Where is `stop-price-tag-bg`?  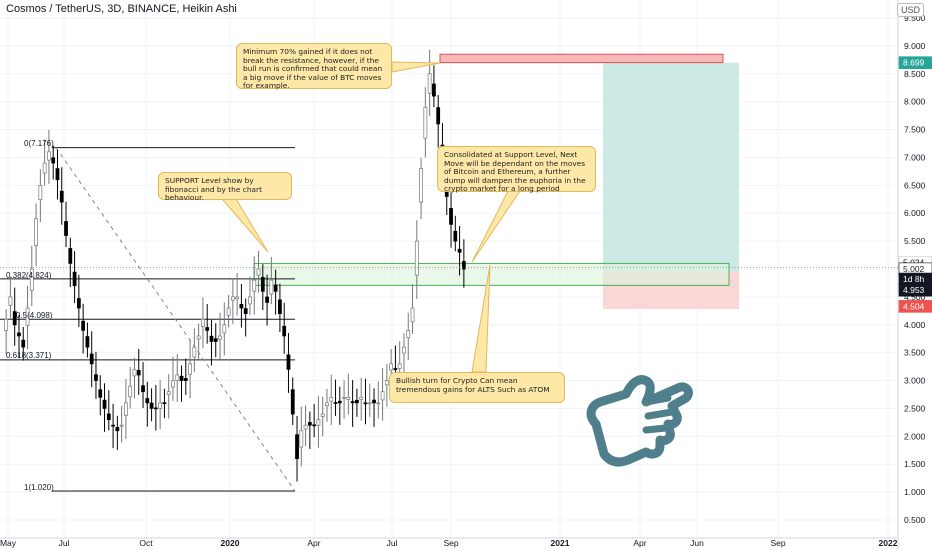 stop-price-tag-bg is located at coordinates (915, 306).